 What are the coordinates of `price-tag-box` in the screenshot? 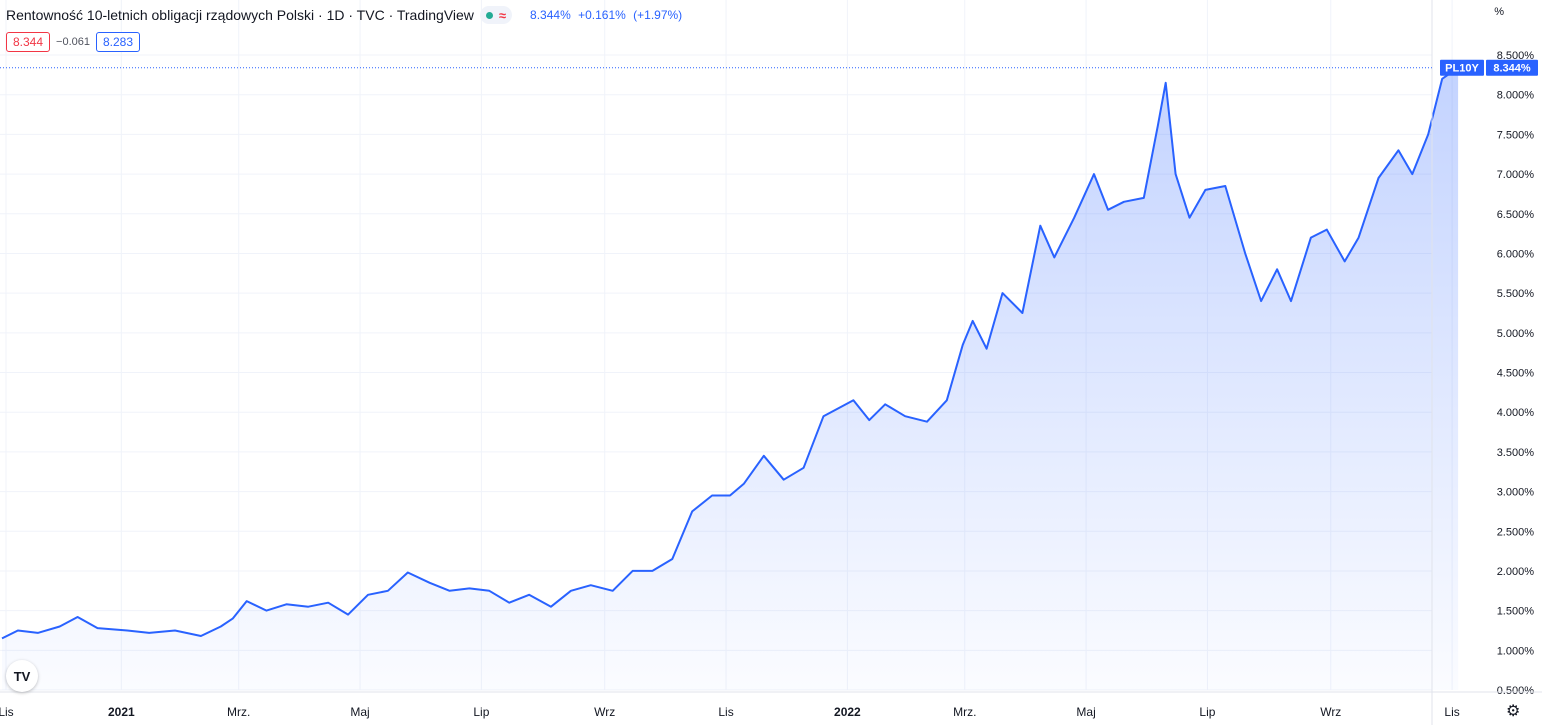 It's located at (1512, 67).